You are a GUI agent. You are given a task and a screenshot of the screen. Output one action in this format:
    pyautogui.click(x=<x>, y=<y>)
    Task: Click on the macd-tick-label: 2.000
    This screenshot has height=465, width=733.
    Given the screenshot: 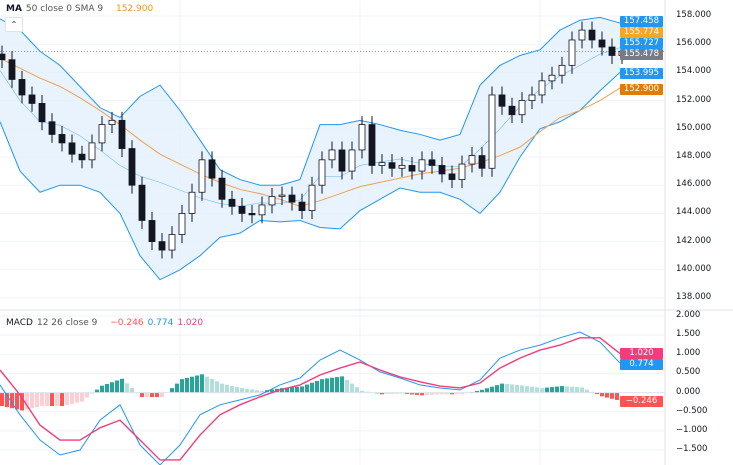 What is the action you would take?
    pyautogui.click(x=688, y=315)
    